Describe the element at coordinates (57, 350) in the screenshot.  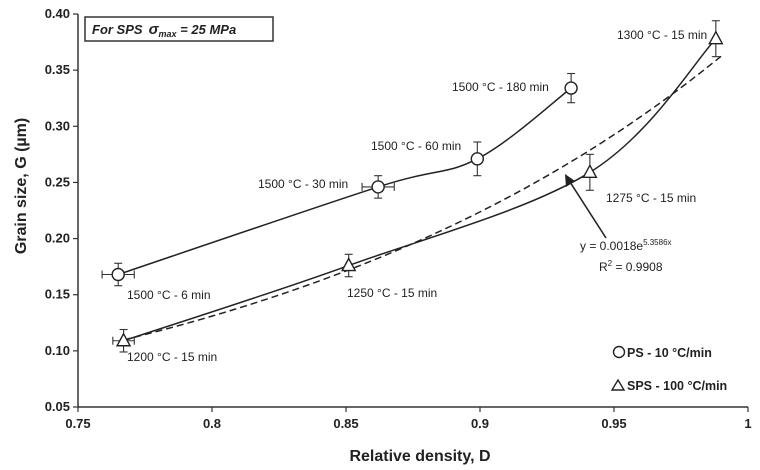
I see `y-tick-label: 0.10` at that location.